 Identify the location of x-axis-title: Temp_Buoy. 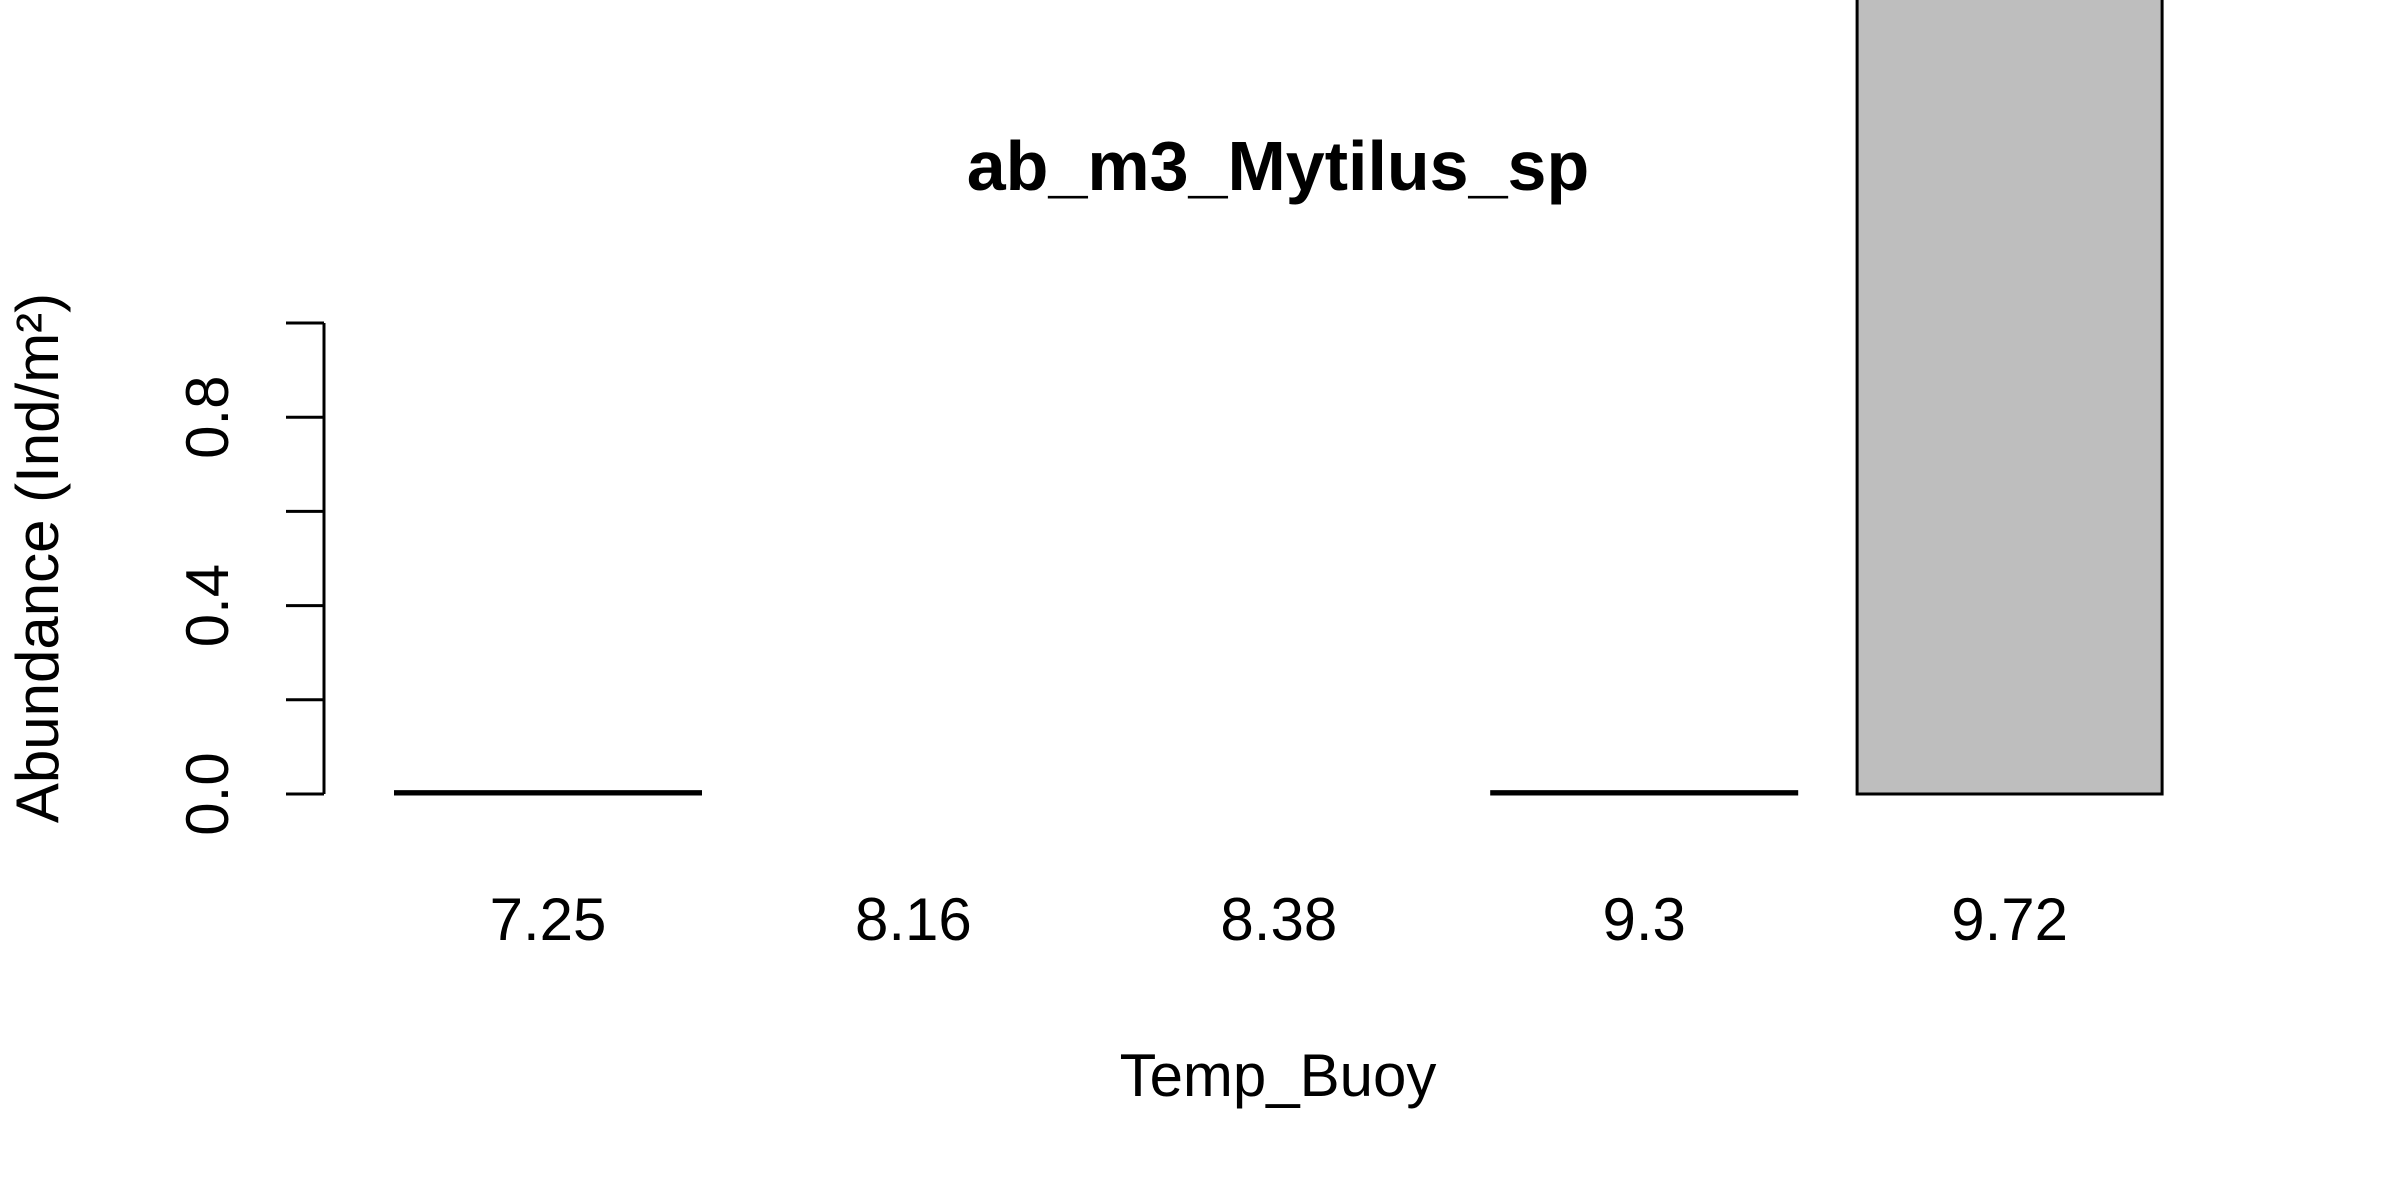
(1278, 1075).